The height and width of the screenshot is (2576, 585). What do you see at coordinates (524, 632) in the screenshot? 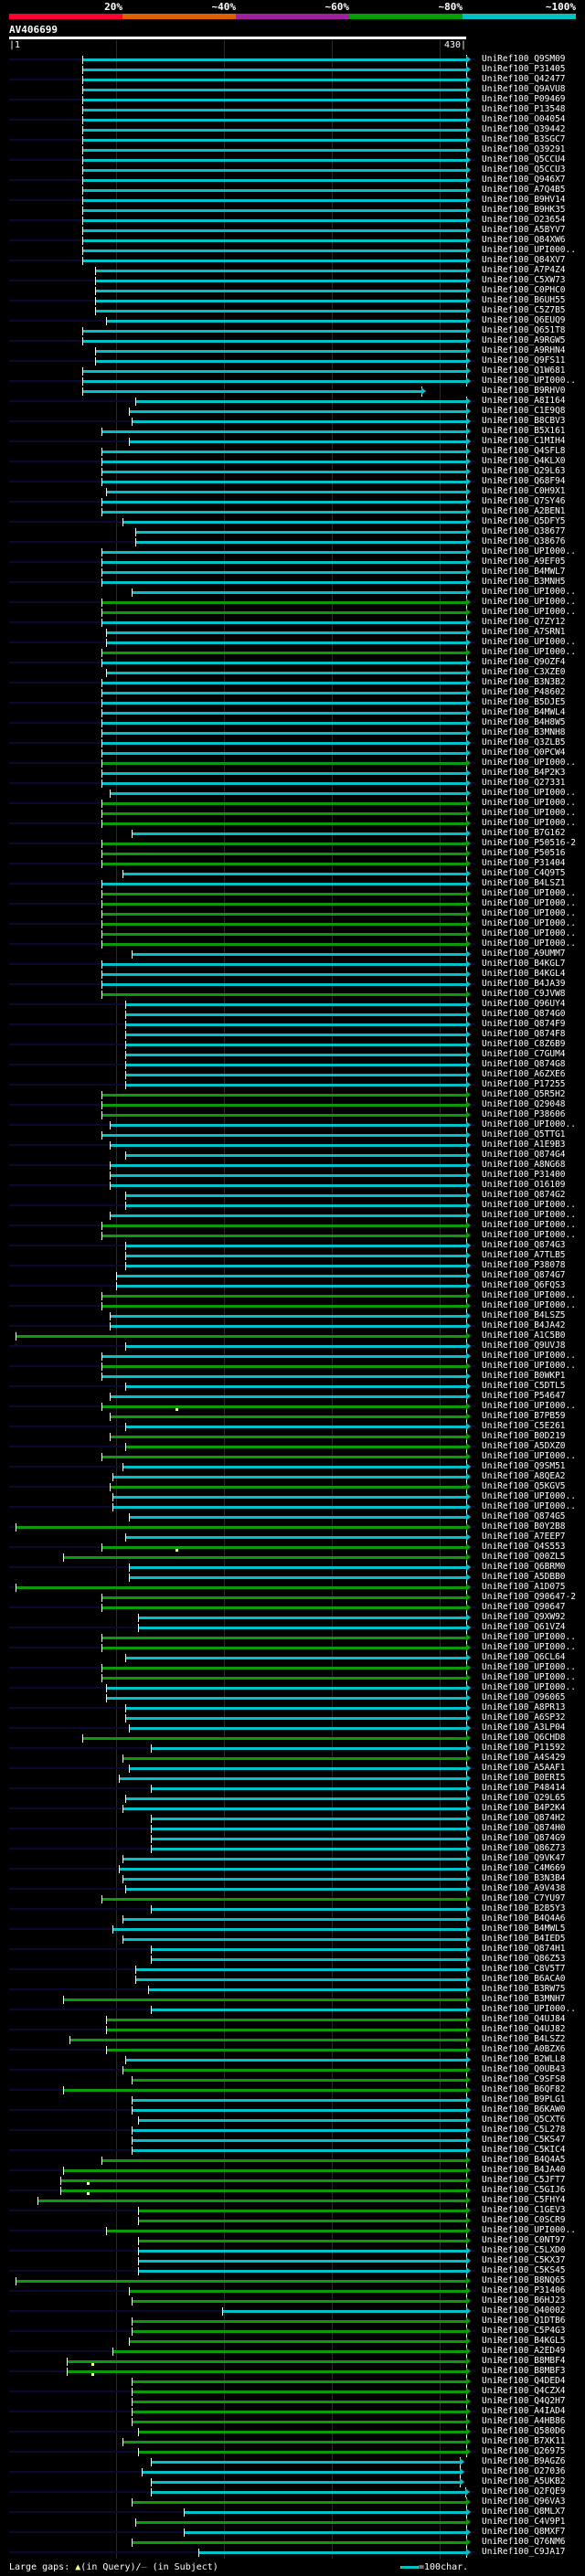
I see `hit-label-link: UniRef100_A7SRN1` at bounding box center [524, 632].